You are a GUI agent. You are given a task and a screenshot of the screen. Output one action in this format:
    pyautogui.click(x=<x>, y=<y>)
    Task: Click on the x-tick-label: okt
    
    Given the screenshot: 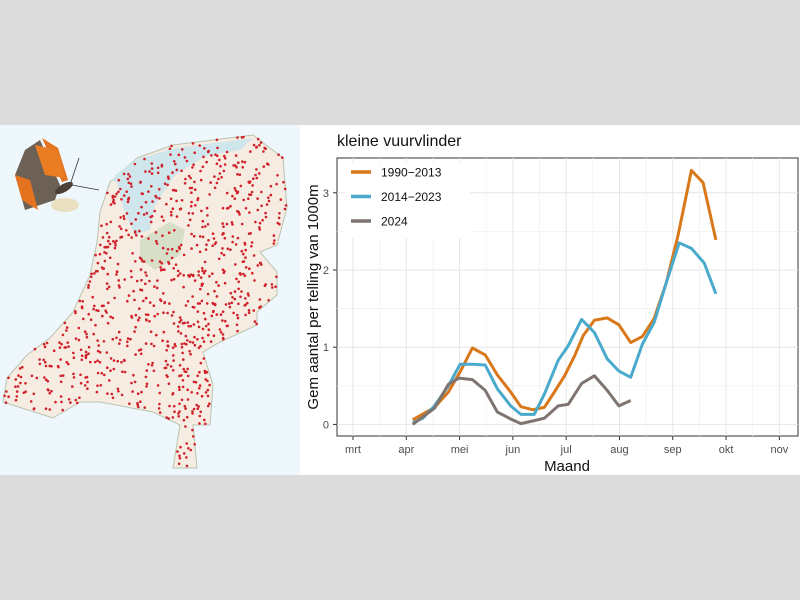 What is the action you would take?
    pyautogui.click(x=726, y=450)
    